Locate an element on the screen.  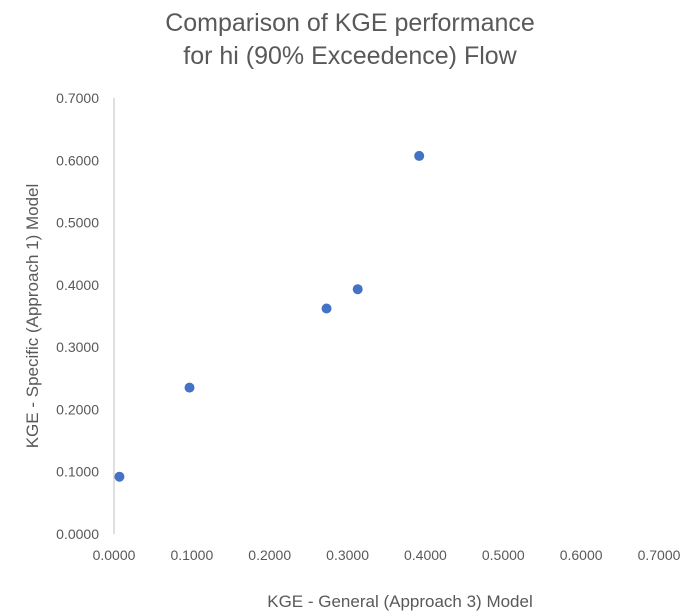
x-tick-label: 0.2000 is located at coordinates (269, 555).